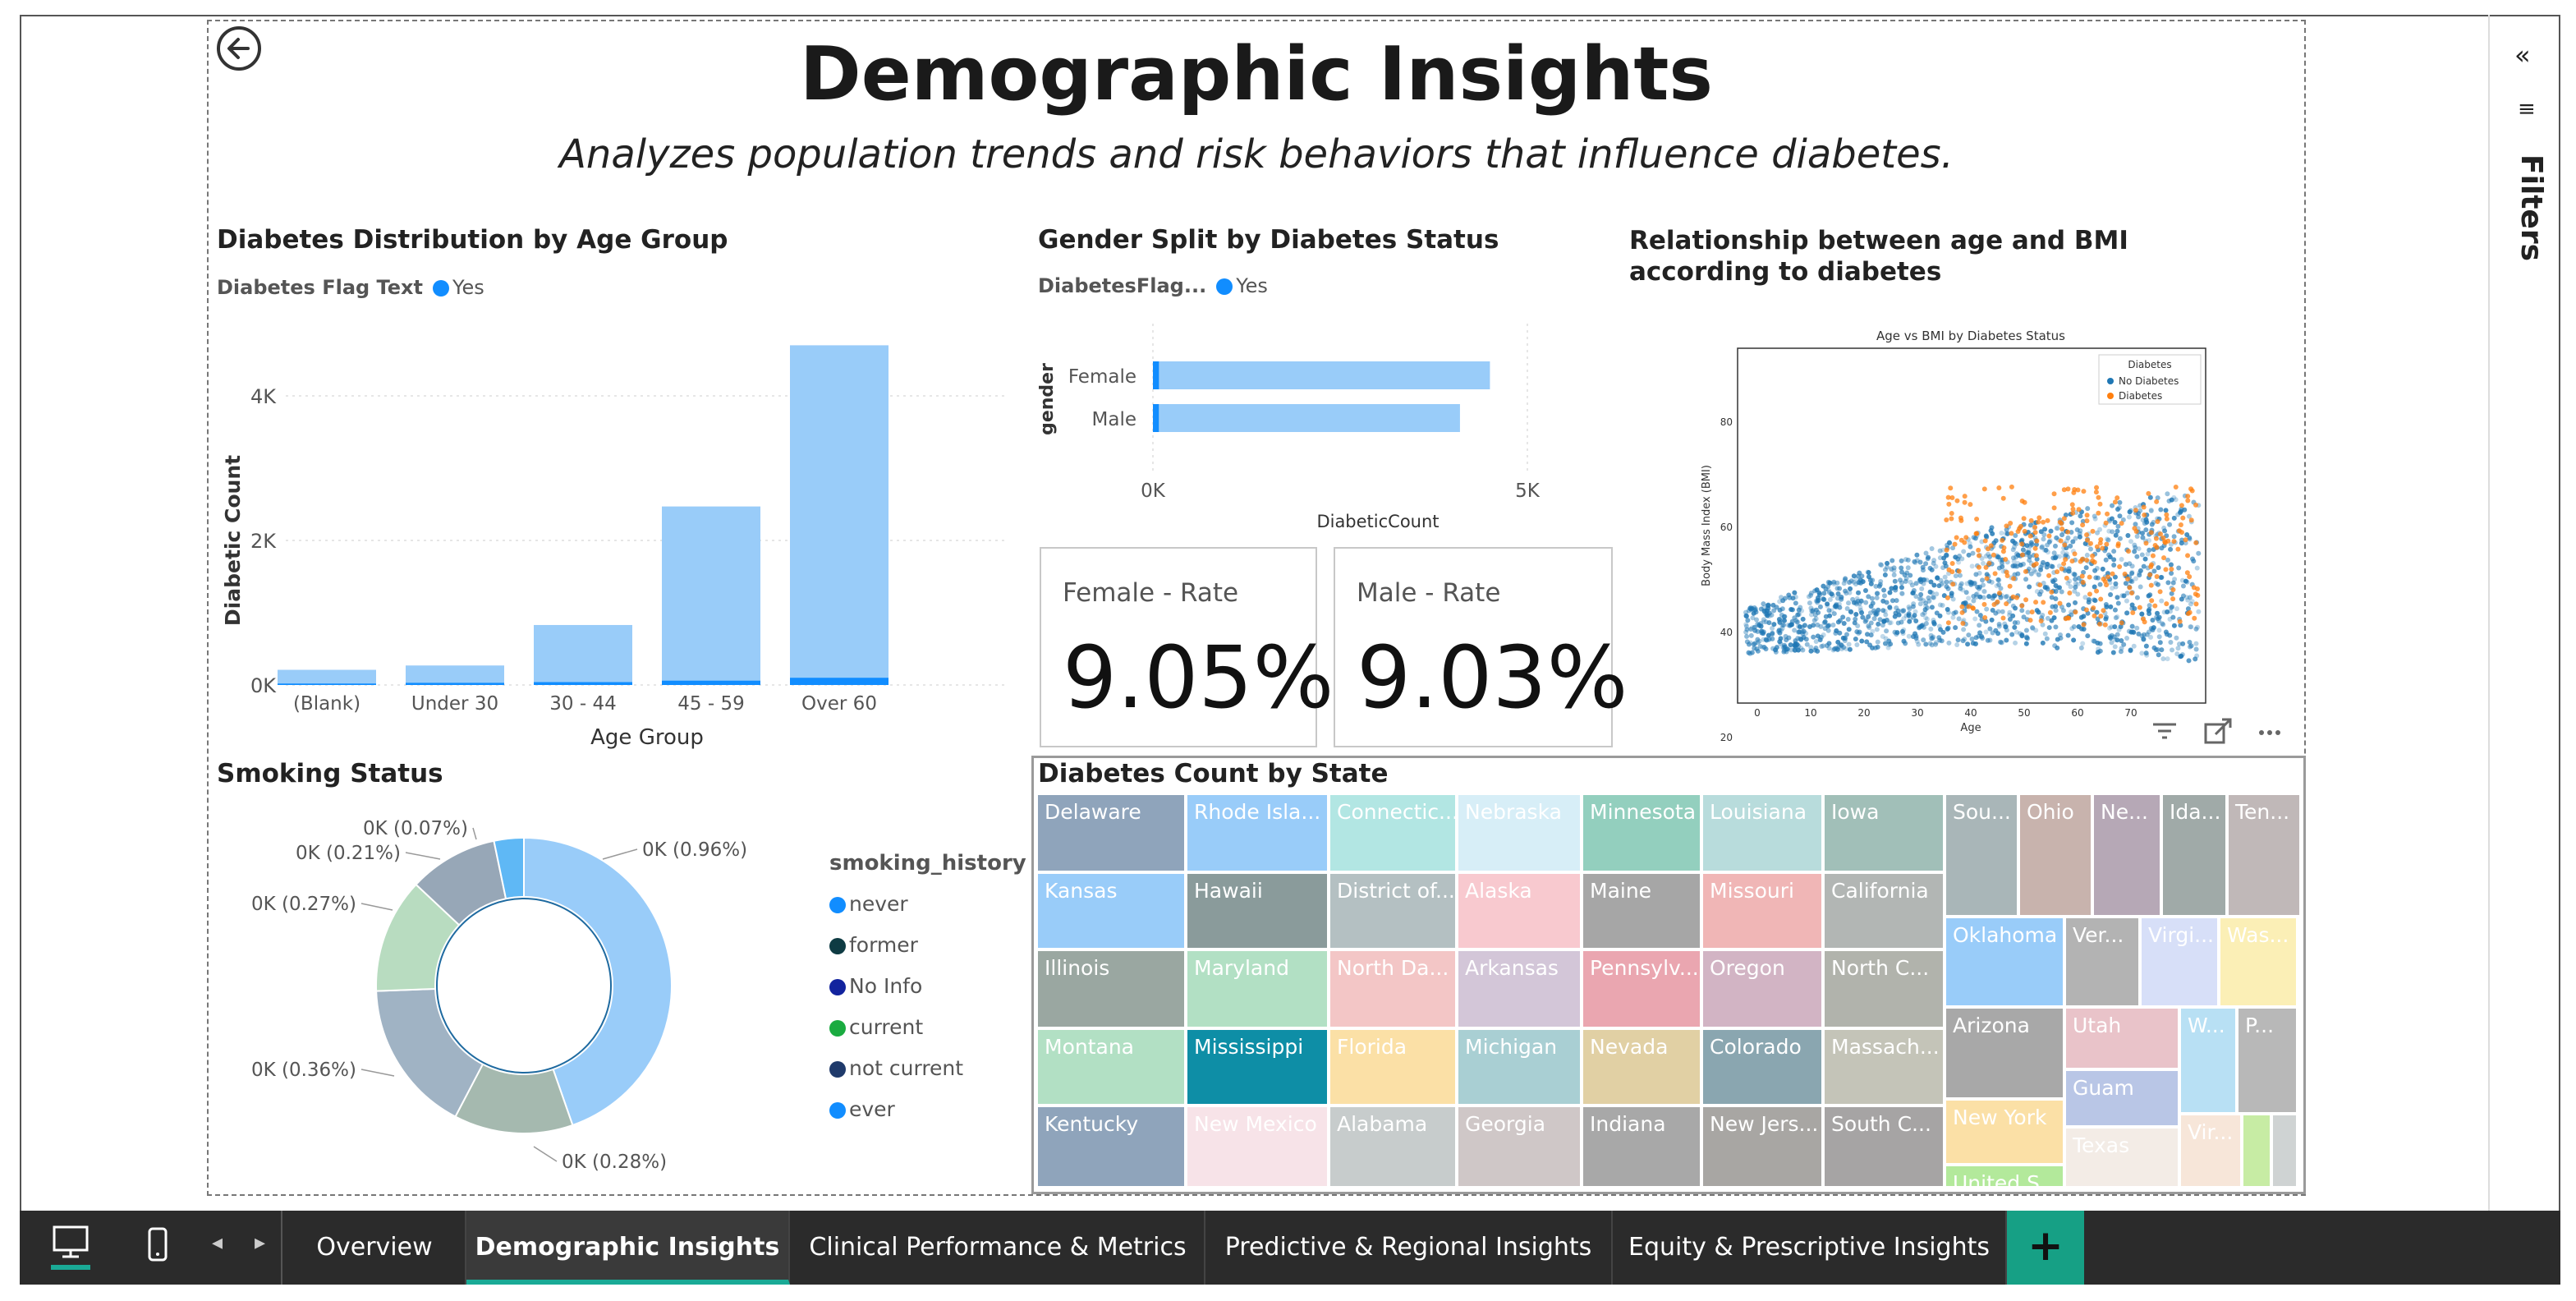 The image size is (2576, 1301). I want to click on treemap-tile: Maine, so click(1641, 910).